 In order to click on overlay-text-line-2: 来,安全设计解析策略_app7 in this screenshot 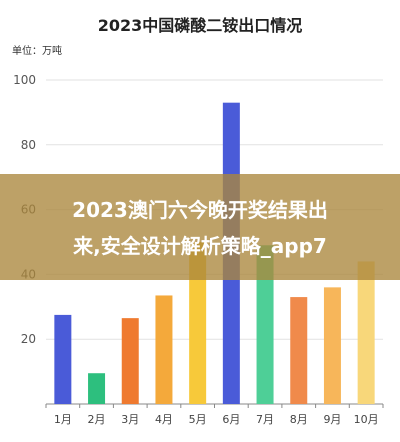, I will do `click(200, 246)`.